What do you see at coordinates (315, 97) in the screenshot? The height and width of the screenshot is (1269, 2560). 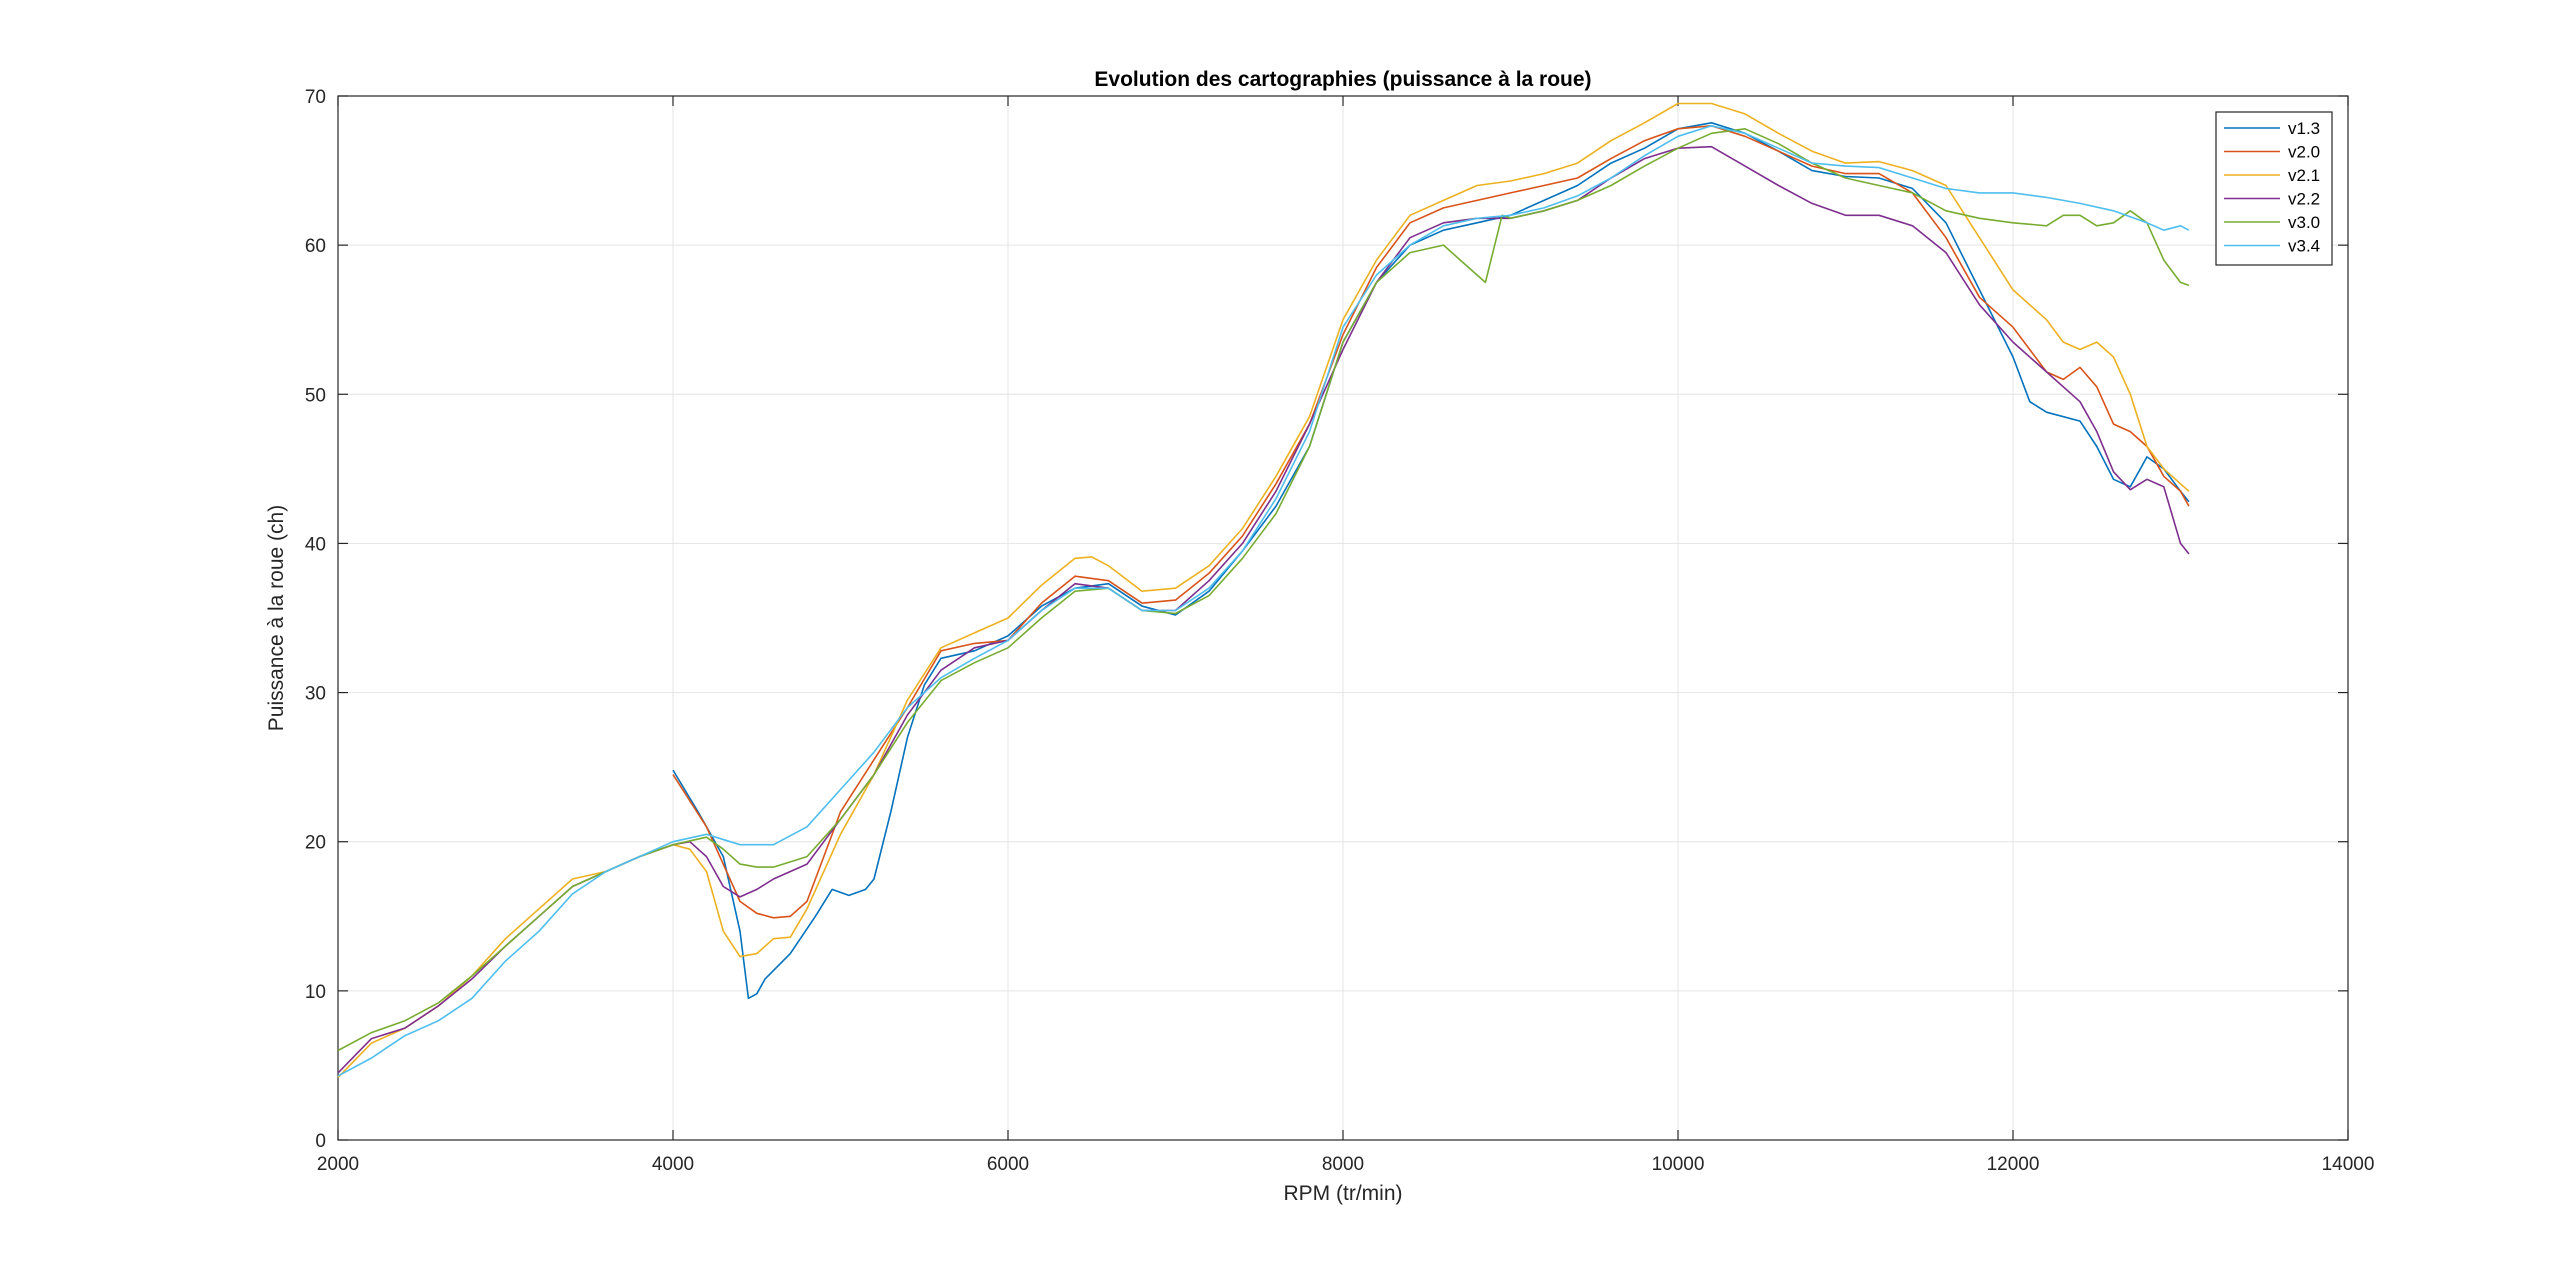 I see `y-tick-label: 70` at bounding box center [315, 97].